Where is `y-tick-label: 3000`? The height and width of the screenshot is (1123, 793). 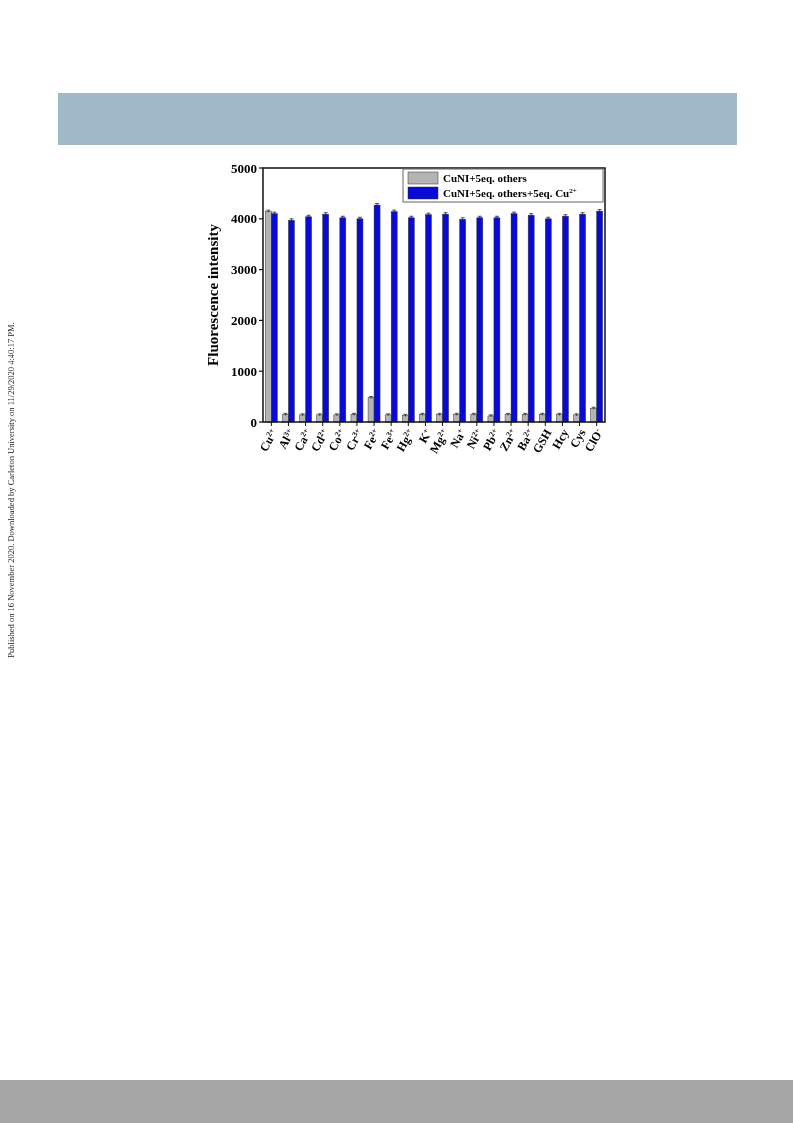 y-tick-label: 3000 is located at coordinates (244, 270).